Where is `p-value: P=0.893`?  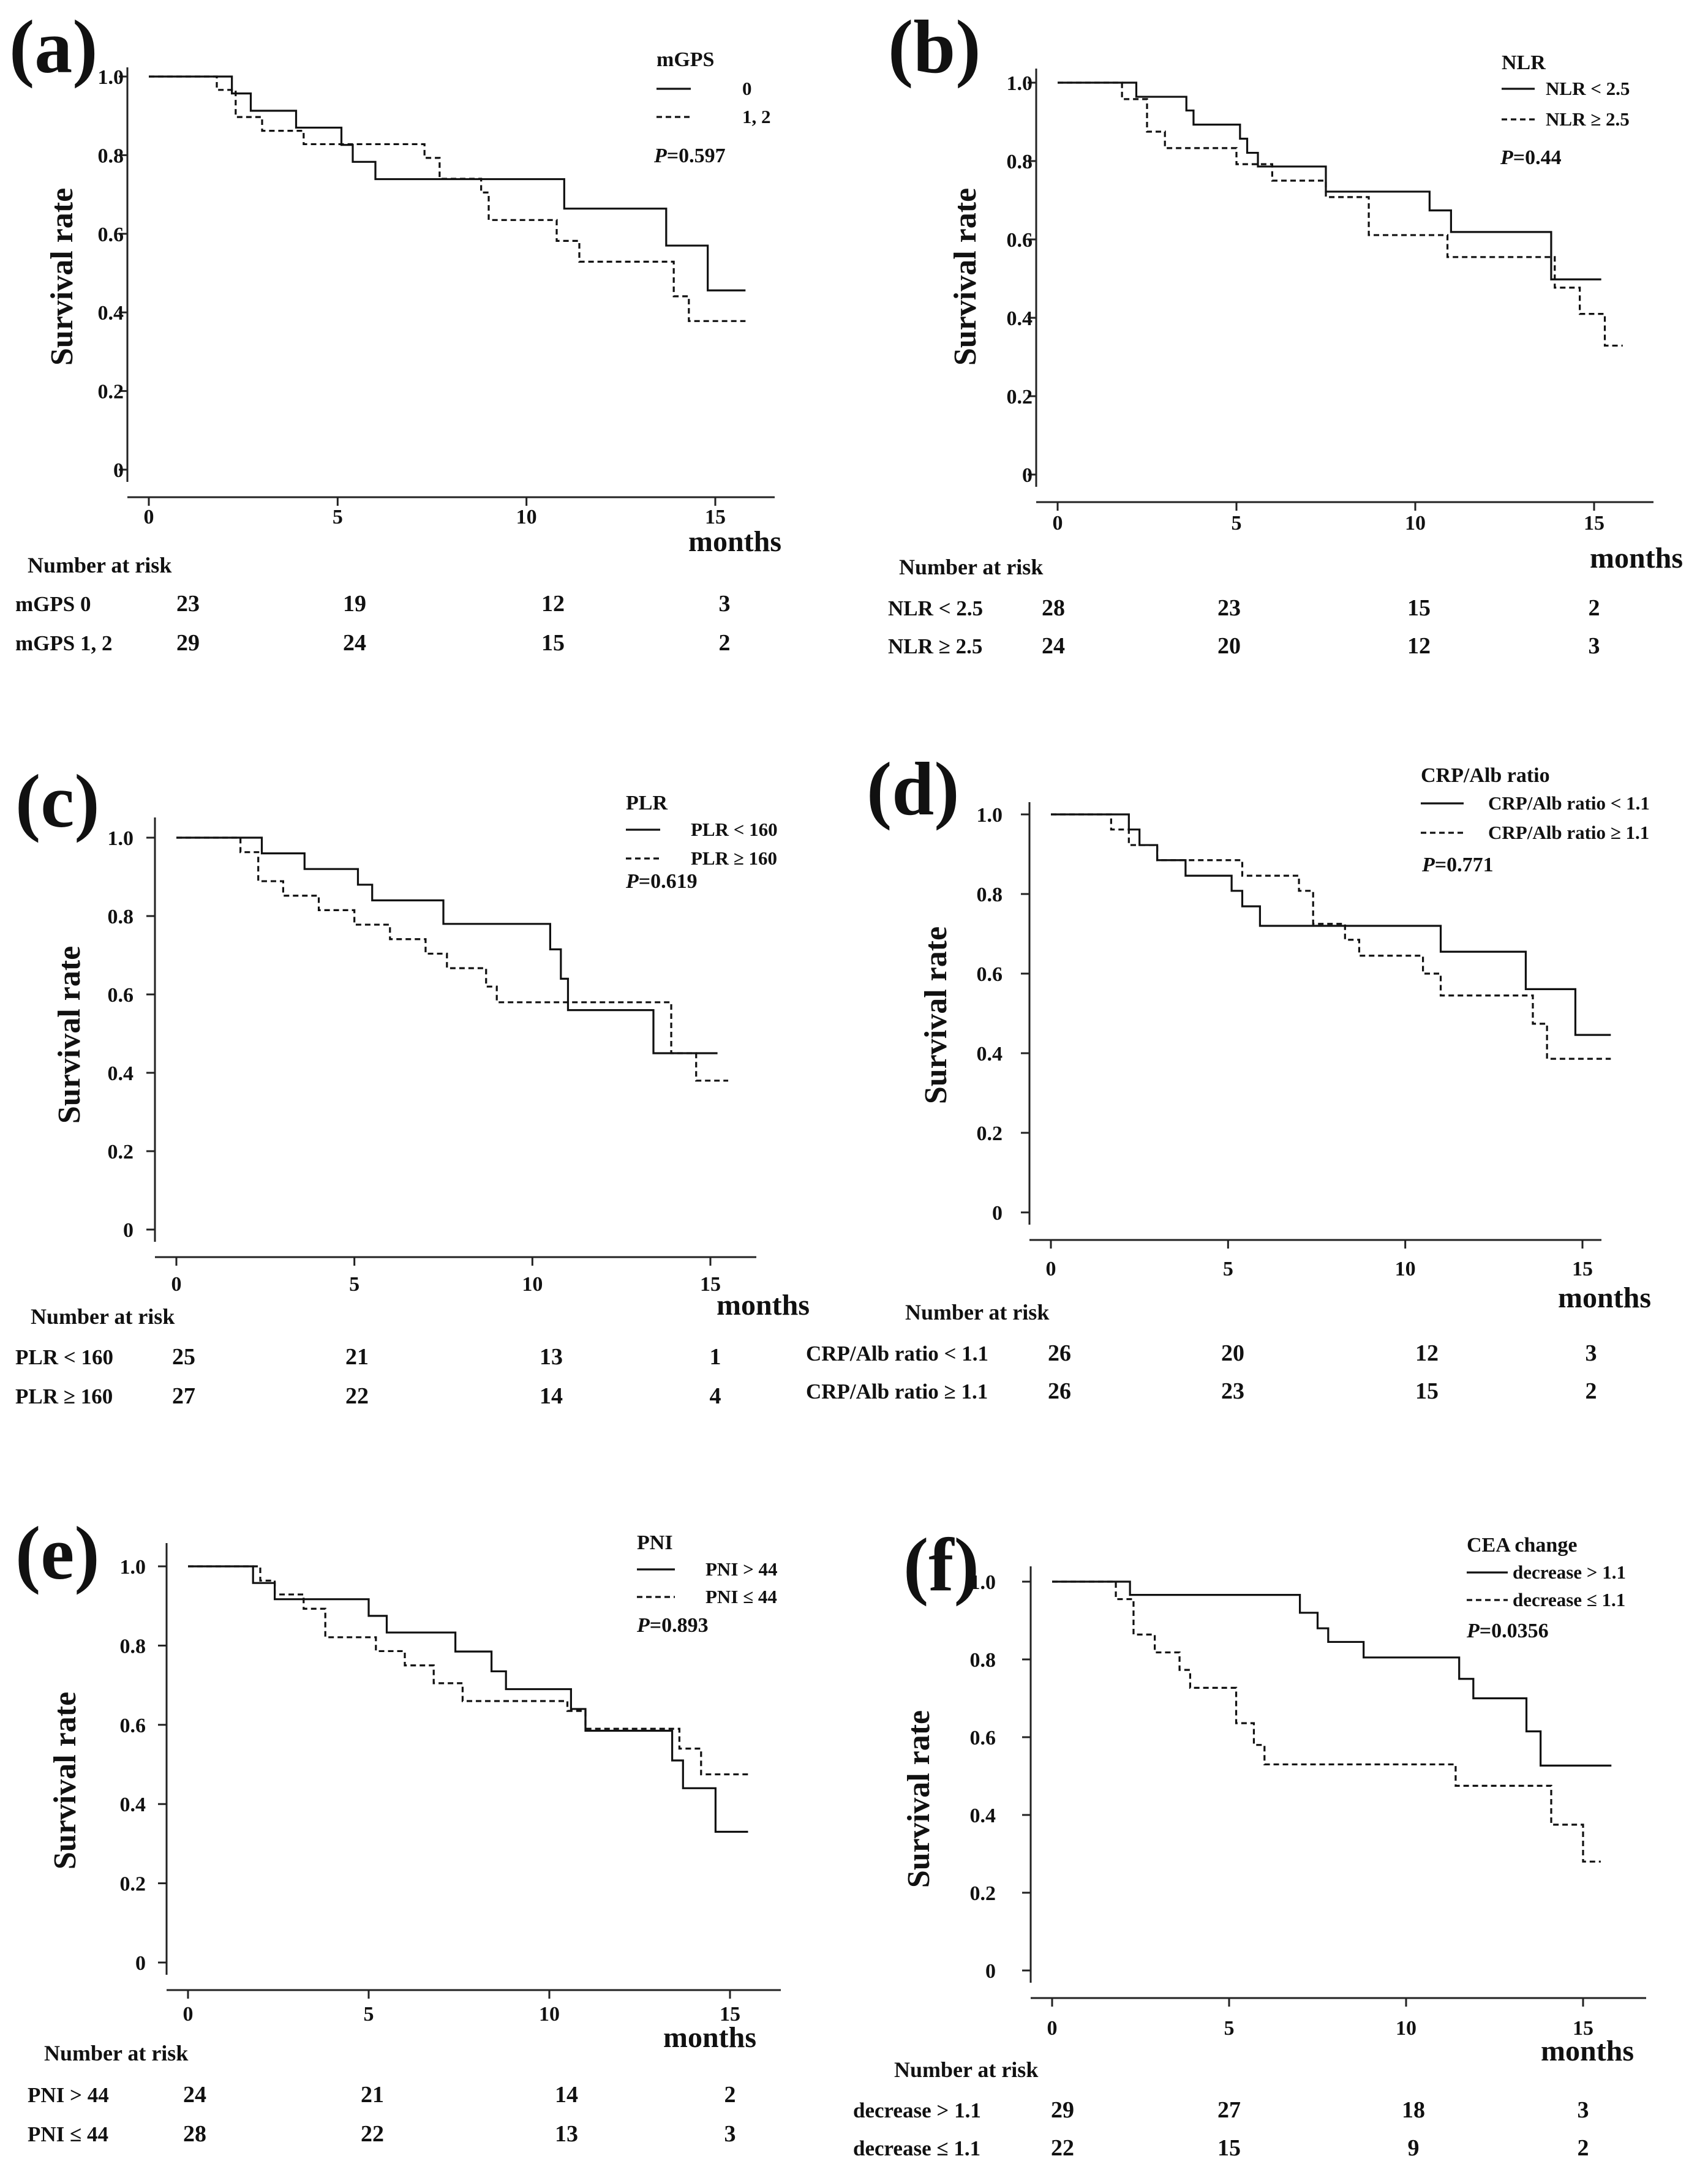
p-value: P=0.893 is located at coordinates (673, 1625).